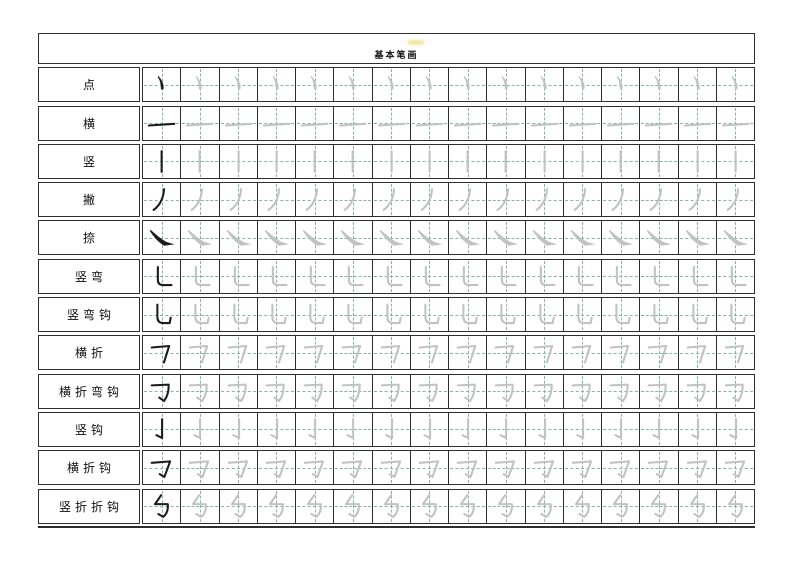  I want to click on model-cell, so click(161, 276).